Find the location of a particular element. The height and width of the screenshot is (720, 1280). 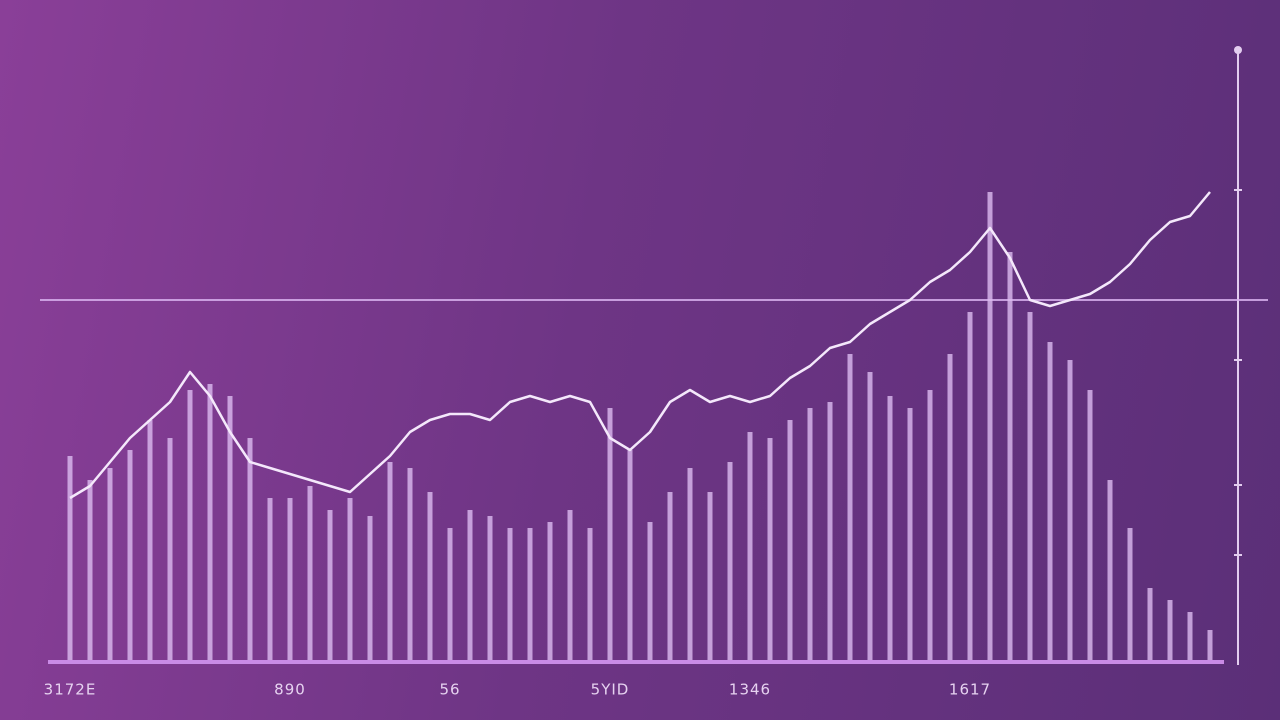

x-tick-label: 5YID is located at coordinates (610, 690).